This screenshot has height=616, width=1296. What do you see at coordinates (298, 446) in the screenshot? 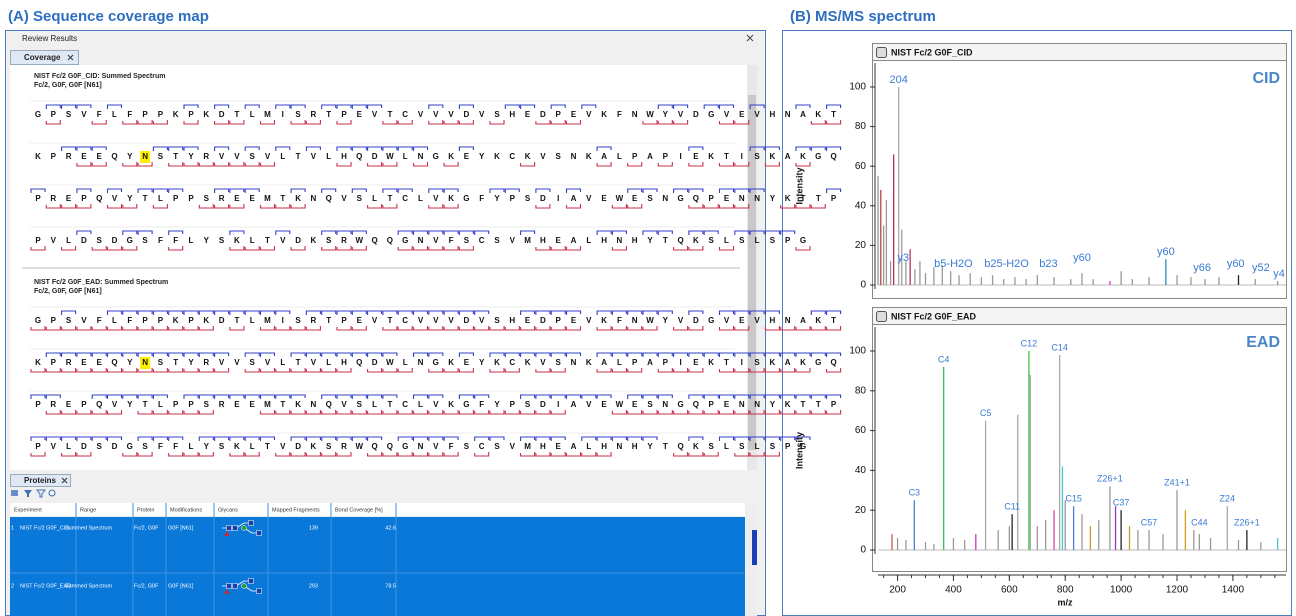
I see `residue: D` at bounding box center [298, 446].